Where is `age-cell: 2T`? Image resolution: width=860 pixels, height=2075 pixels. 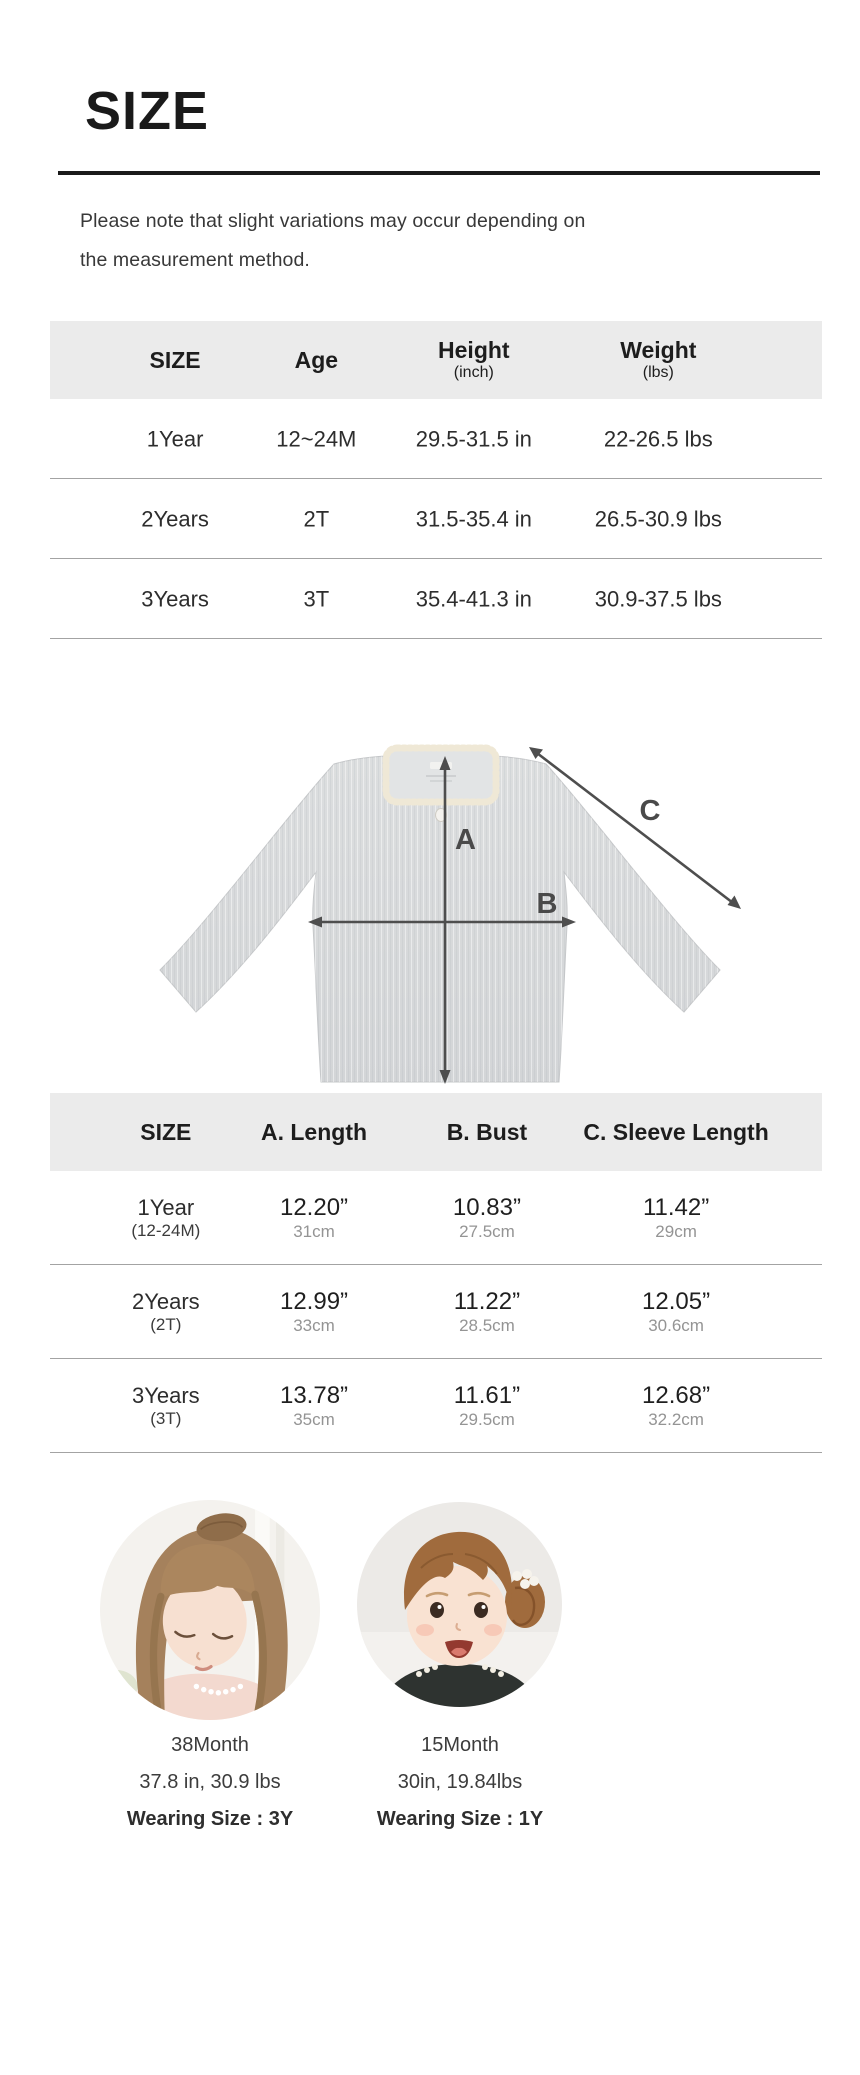 age-cell: 2T is located at coordinates (316, 518).